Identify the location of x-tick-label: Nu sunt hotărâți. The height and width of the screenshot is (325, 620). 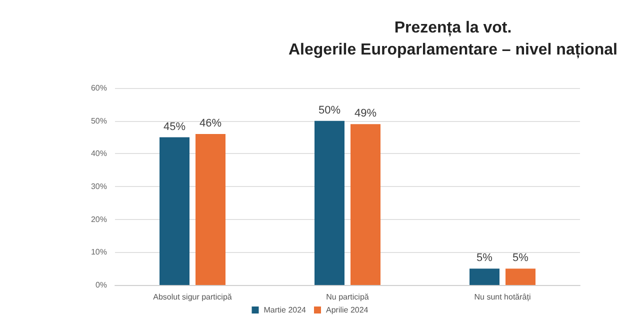
(502, 297).